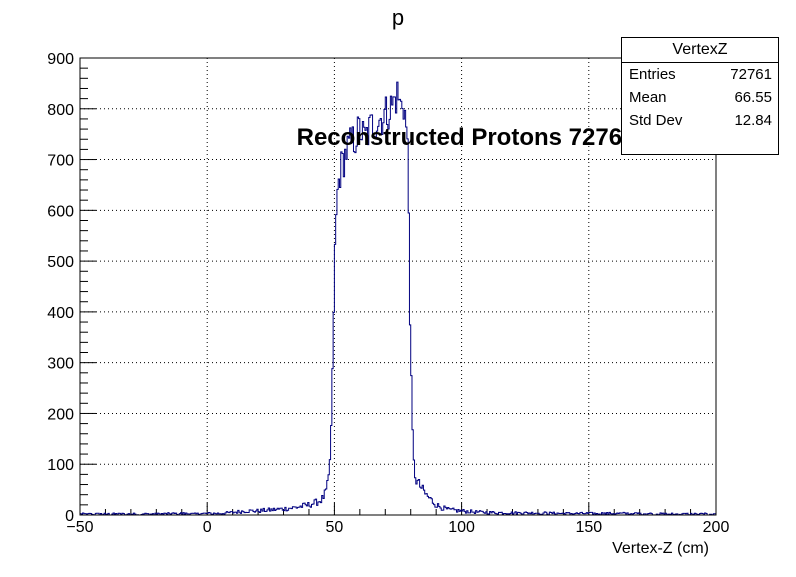 The height and width of the screenshot is (577, 796). What do you see at coordinates (652, 74) in the screenshot?
I see `stats-label: Entries` at bounding box center [652, 74].